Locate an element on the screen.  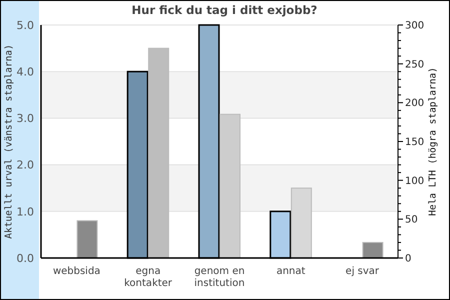
y2-axis-title: Hela LTH (högra staplarna) is located at coordinates (432, 141).